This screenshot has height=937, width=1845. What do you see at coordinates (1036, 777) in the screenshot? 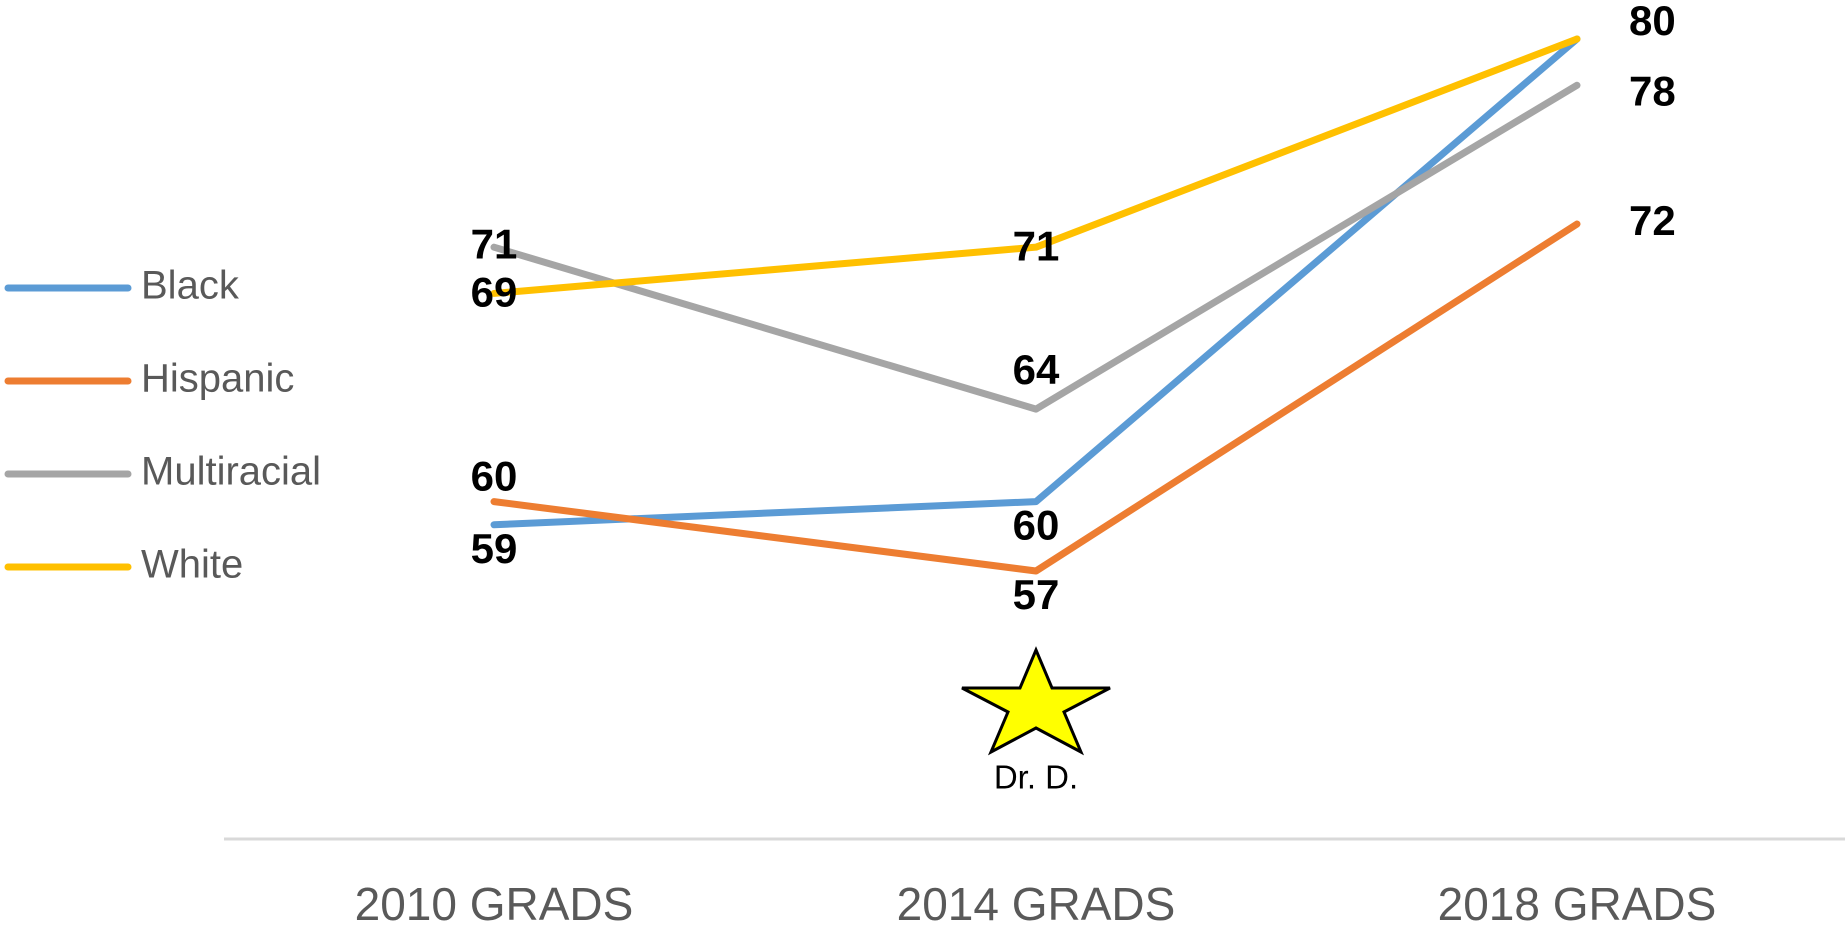
I see `annotation: Dr. D.` at bounding box center [1036, 777].